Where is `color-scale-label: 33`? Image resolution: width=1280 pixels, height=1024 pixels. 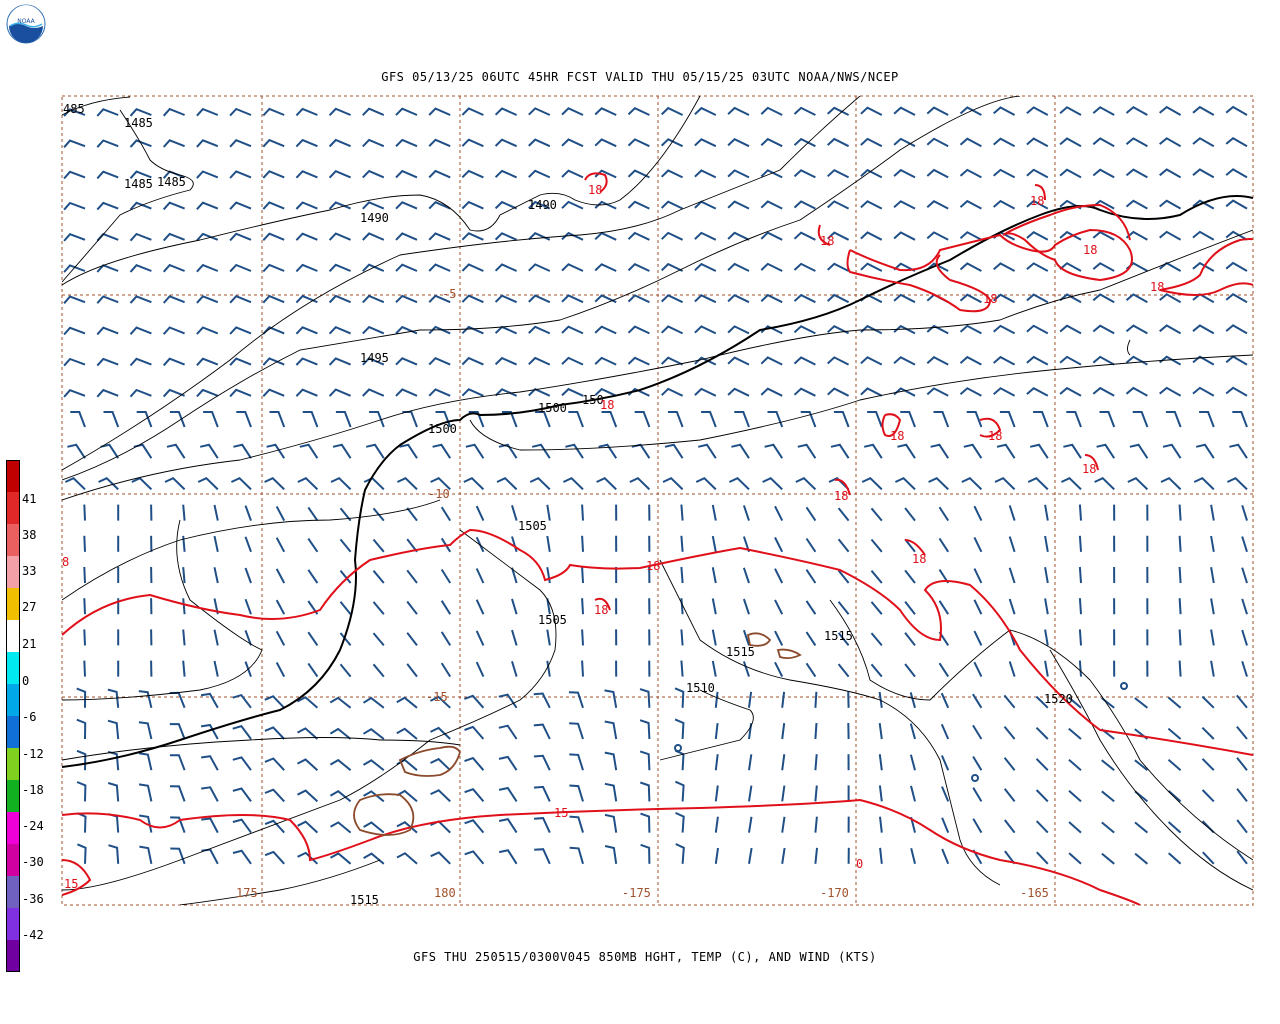
color-scale-label: 33 is located at coordinates (29, 571).